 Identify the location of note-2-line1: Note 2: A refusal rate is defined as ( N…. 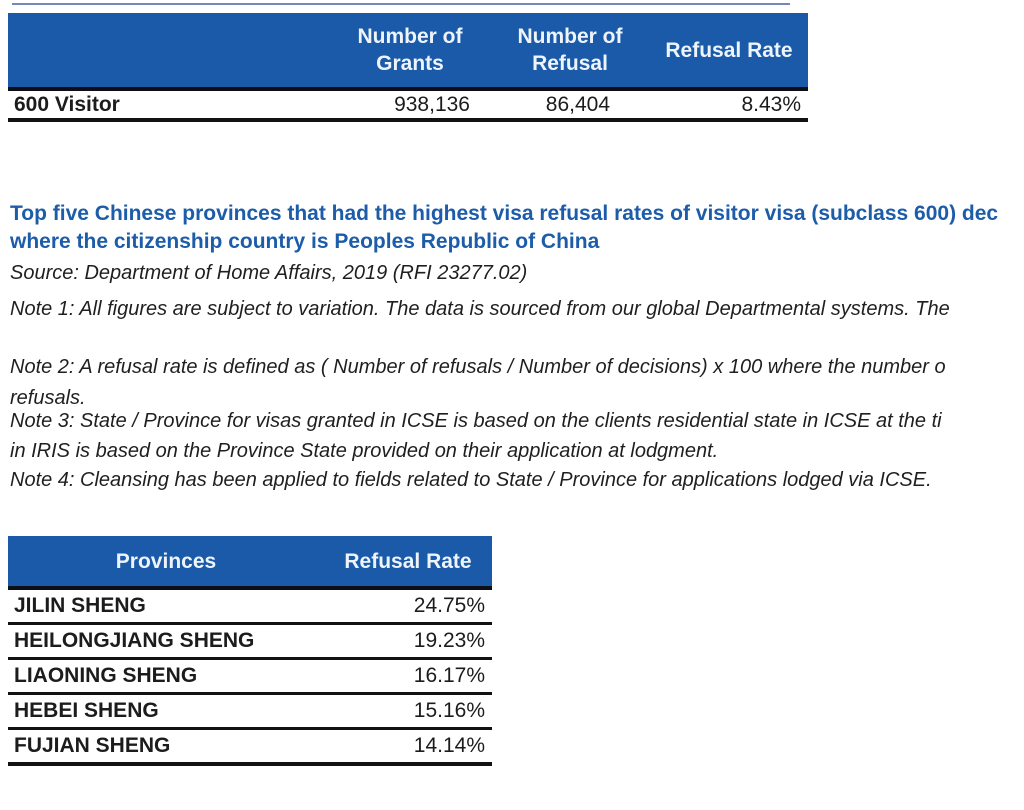
(478, 367).